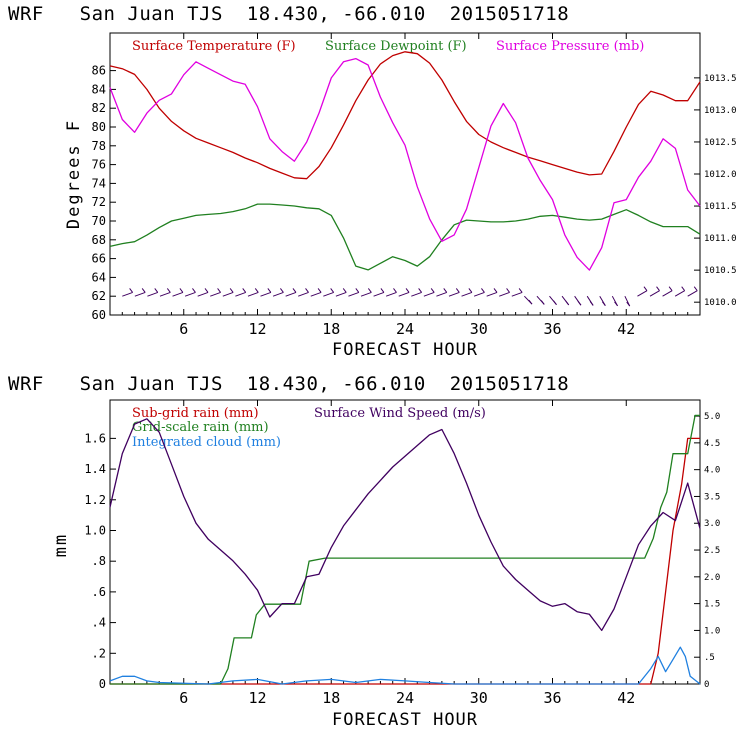  Describe the element at coordinates (99, 592) in the screenshot. I see `y-tick-label: .6` at that location.